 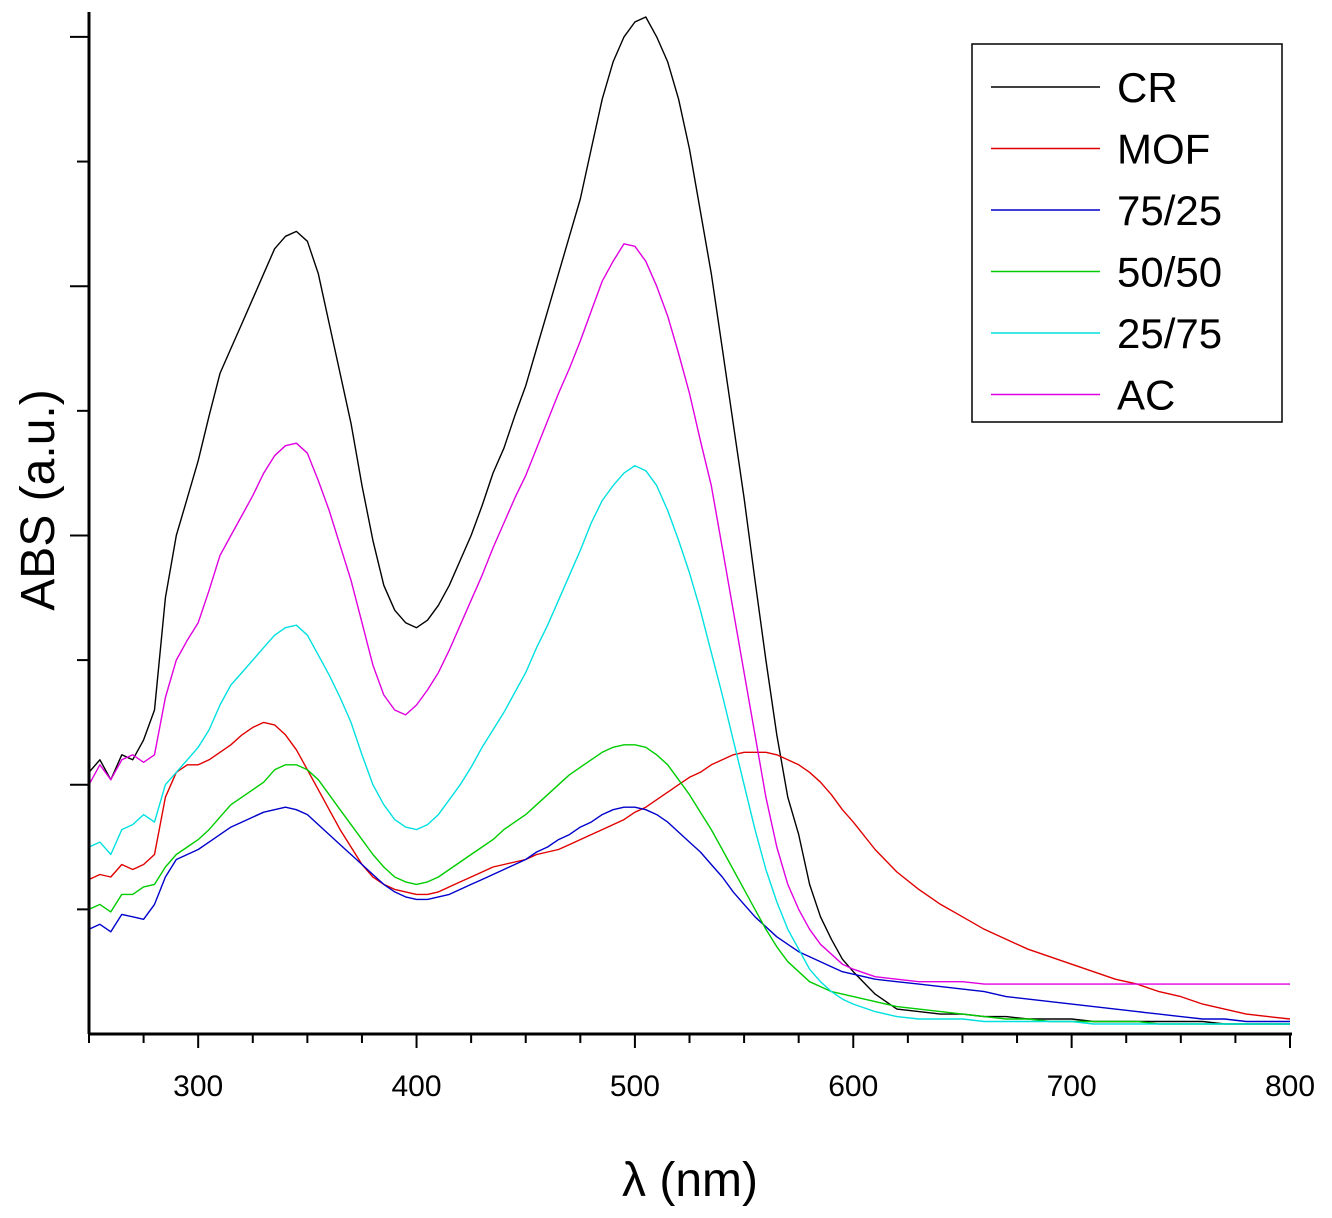 I want to click on x-tick-label: 400, so click(x=417, y=1086).